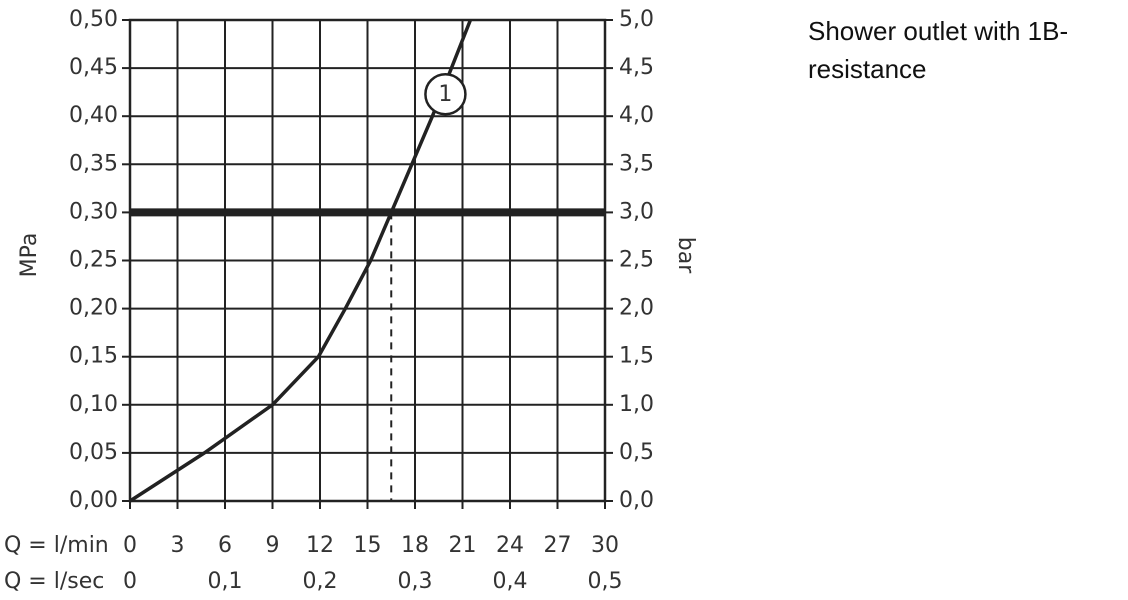  I want to click on x2-tick-label: 0,2, so click(320, 581).